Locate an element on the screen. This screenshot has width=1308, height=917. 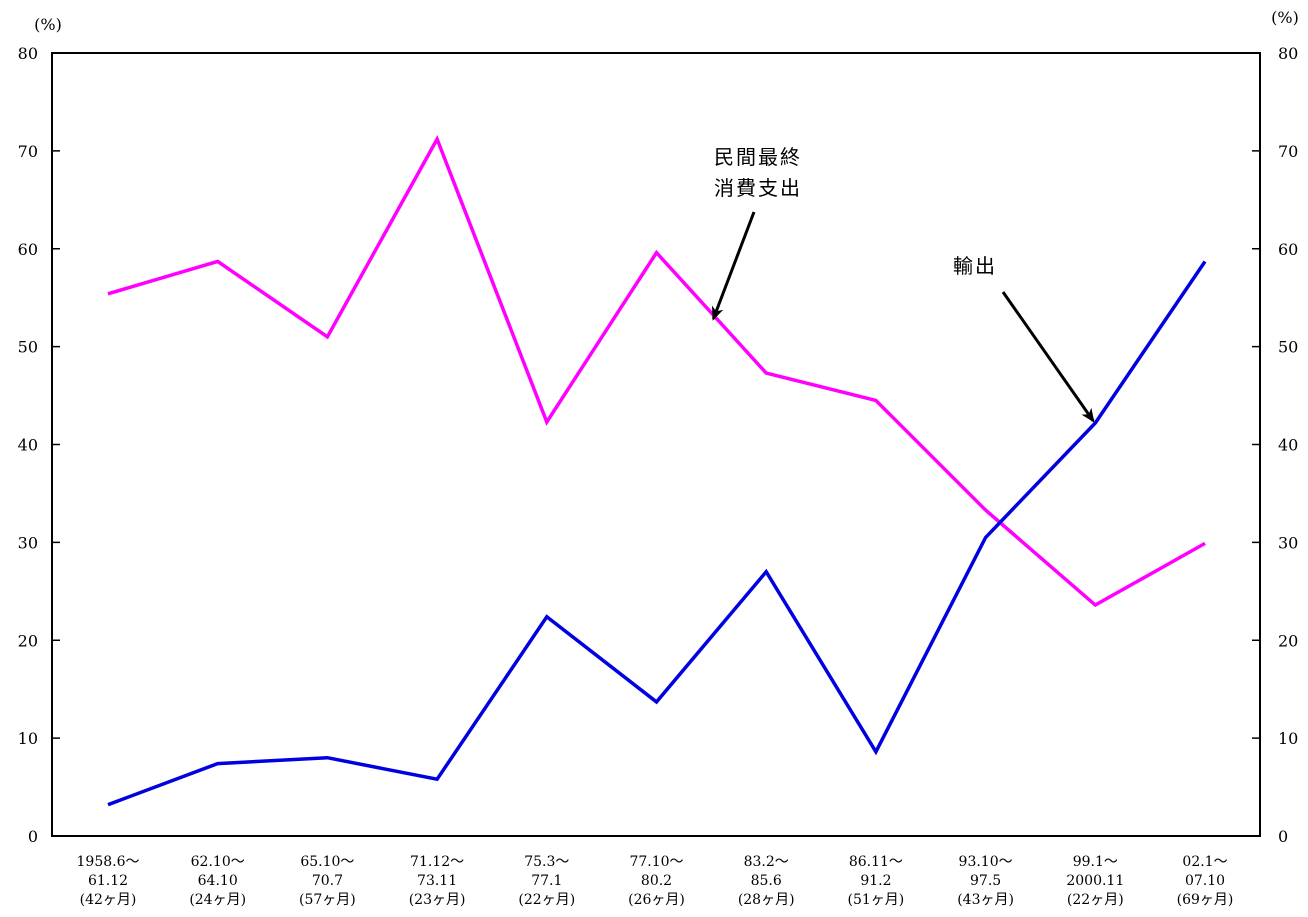
x-tick-label: 02.1～ is located at coordinates (1204, 862).